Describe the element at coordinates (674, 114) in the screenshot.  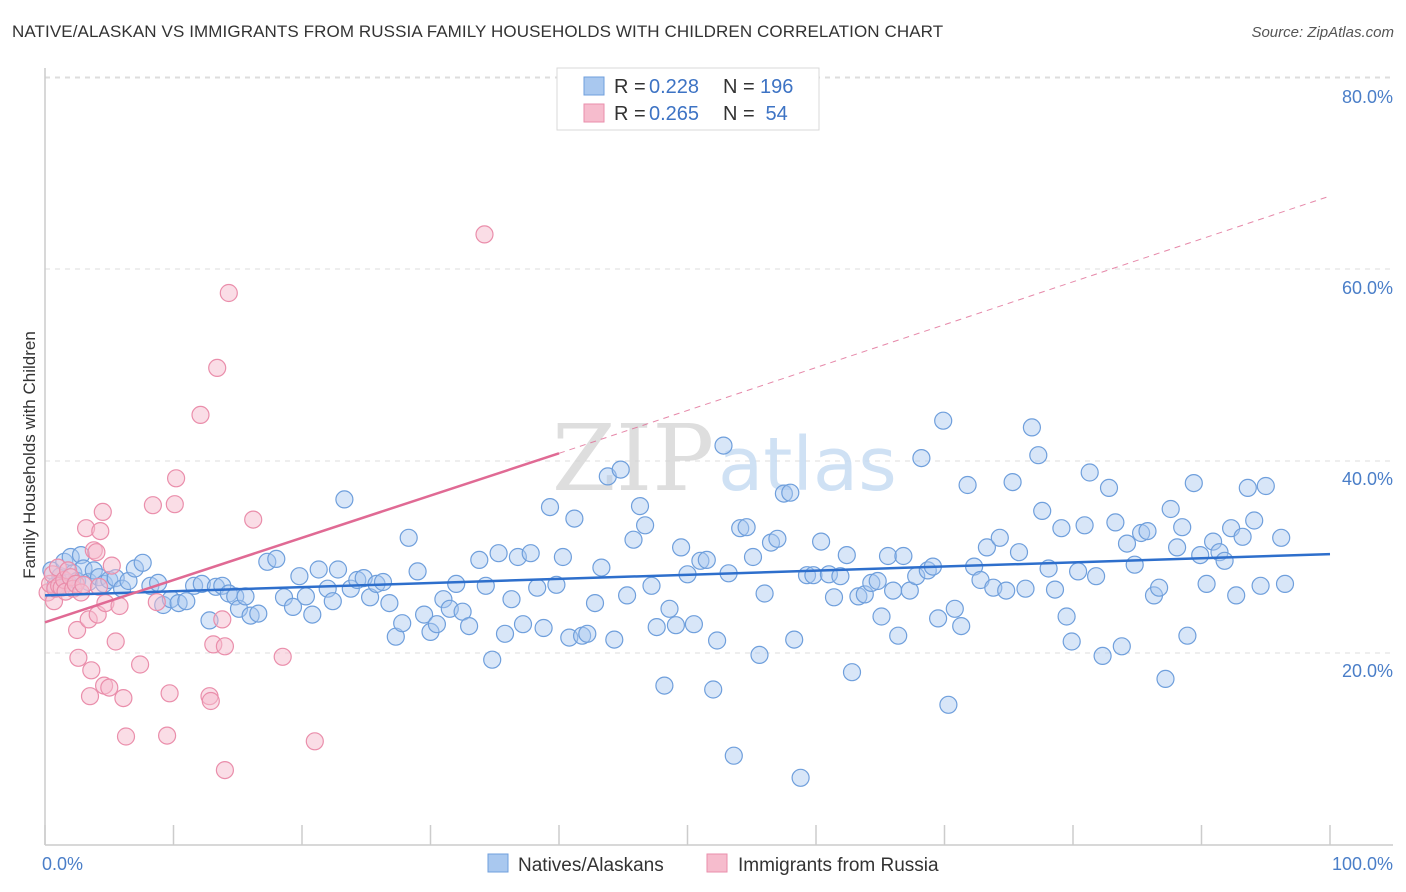
I see `legend-r-value-russia: 0.265` at that location.